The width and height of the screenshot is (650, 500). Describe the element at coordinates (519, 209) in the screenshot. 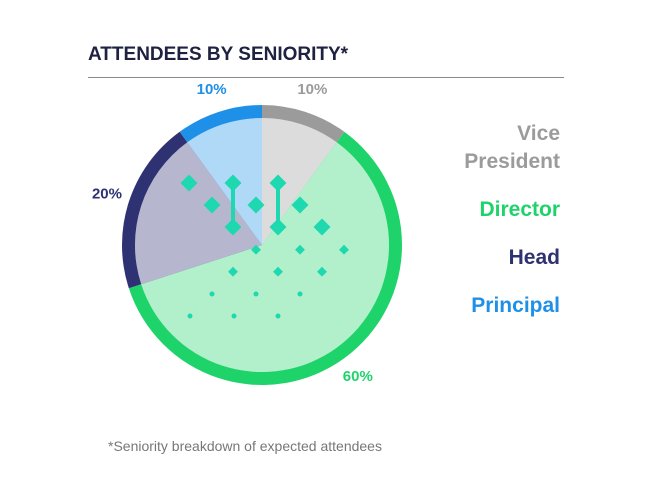

I see `legend-entry: Director` at that location.